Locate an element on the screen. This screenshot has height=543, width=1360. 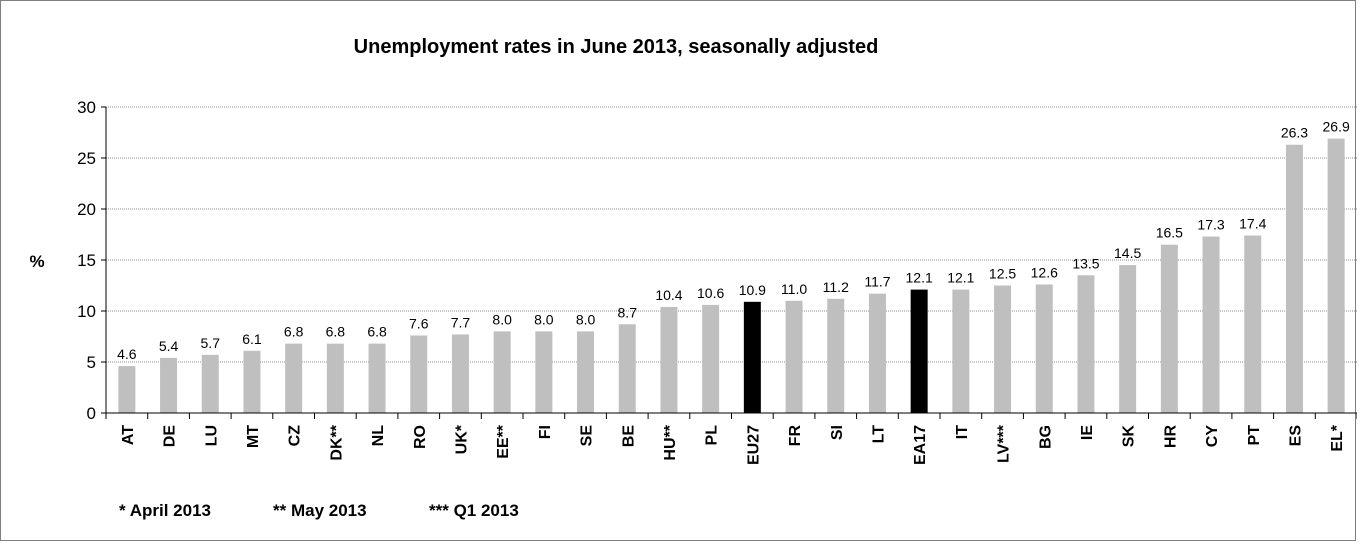
x-tick-label: LT is located at coordinates (878, 434).